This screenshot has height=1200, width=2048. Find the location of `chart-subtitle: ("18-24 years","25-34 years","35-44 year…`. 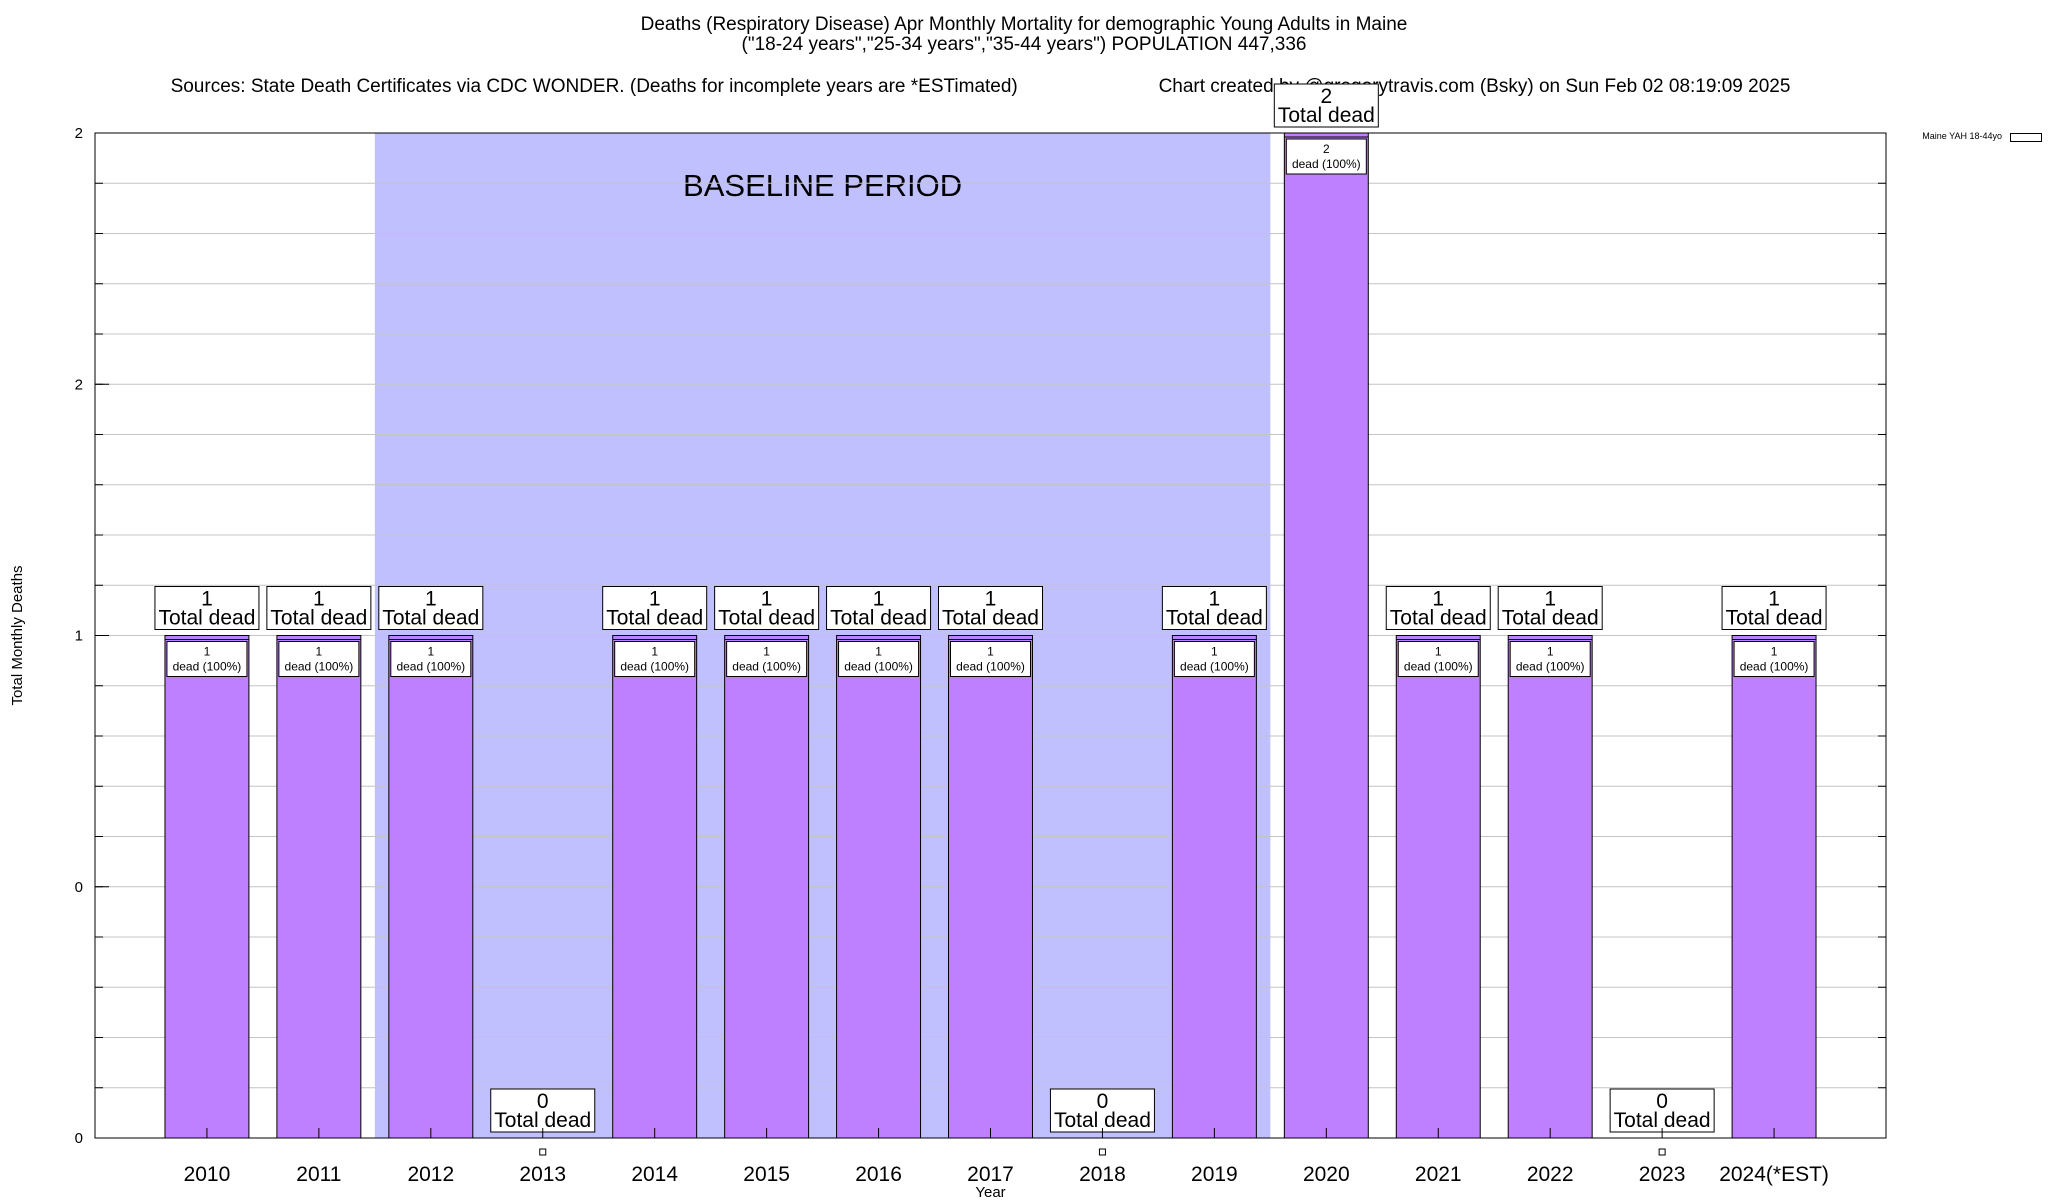

chart-subtitle: ("18-24 years","25-34 years","35-44 year… is located at coordinates (1024, 44).